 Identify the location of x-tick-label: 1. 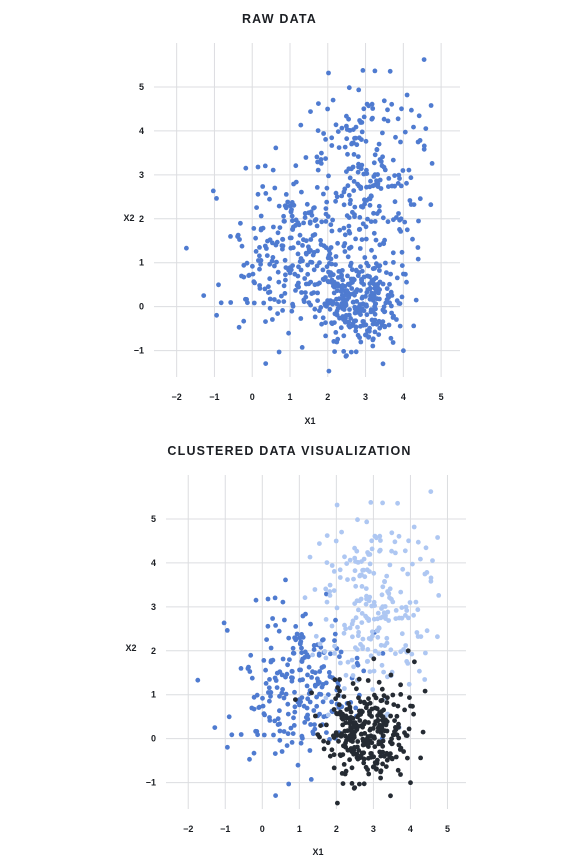
(299, 829).